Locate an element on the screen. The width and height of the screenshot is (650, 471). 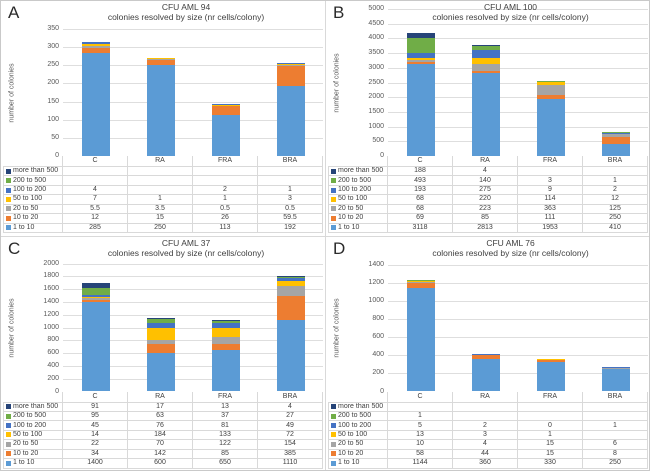
table-value-cell: 69 is located at coordinates (420, 219).